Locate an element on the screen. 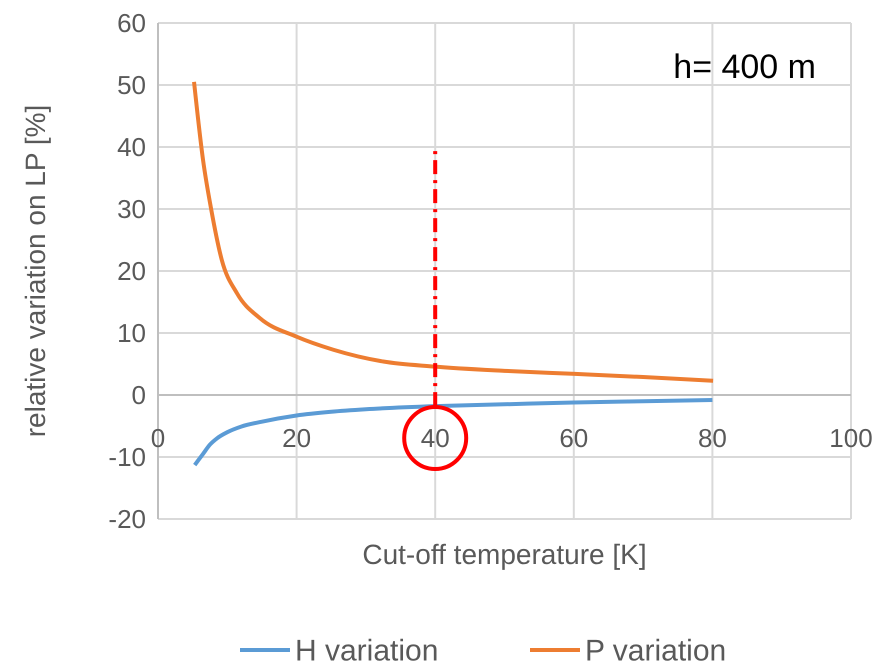 This screenshot has height=665, width=893. x-tick-label: 0 is located at coordinates (158, 438).